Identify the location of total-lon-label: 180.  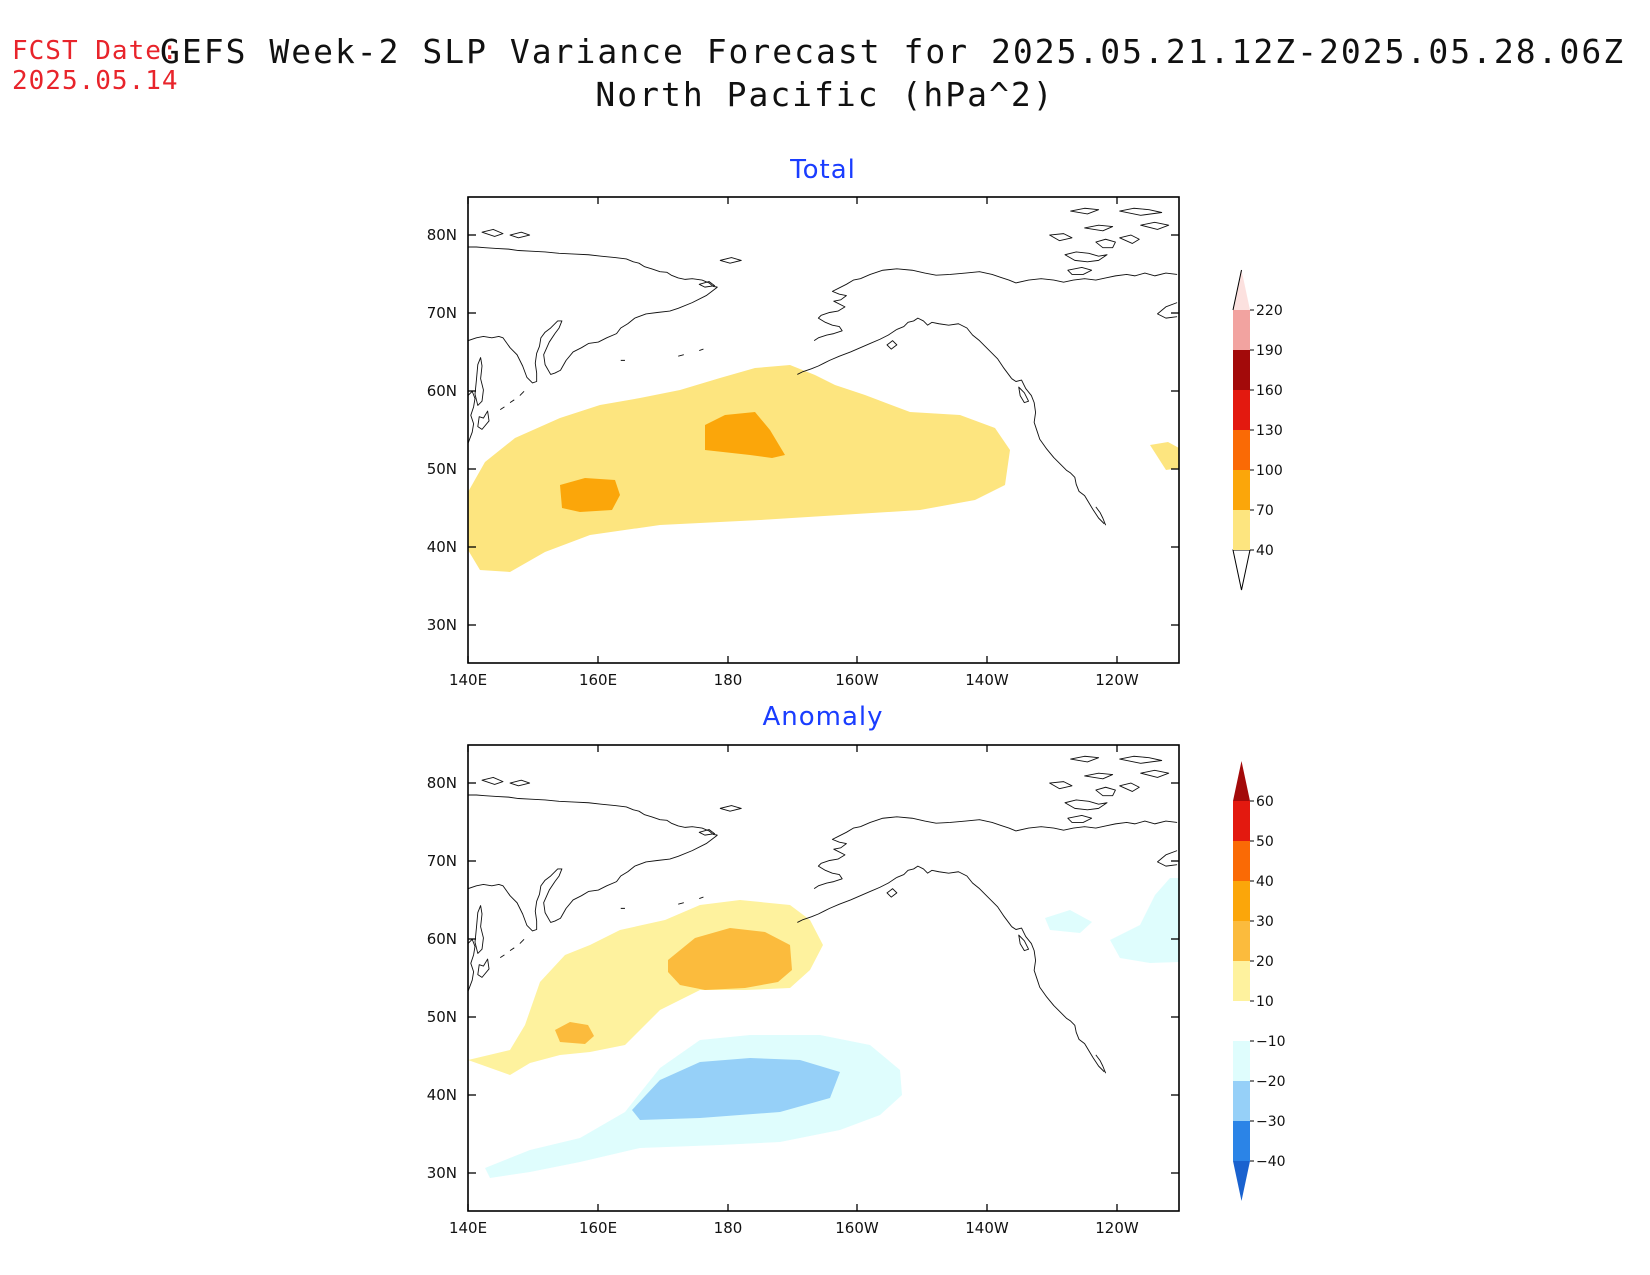
(728, 680).